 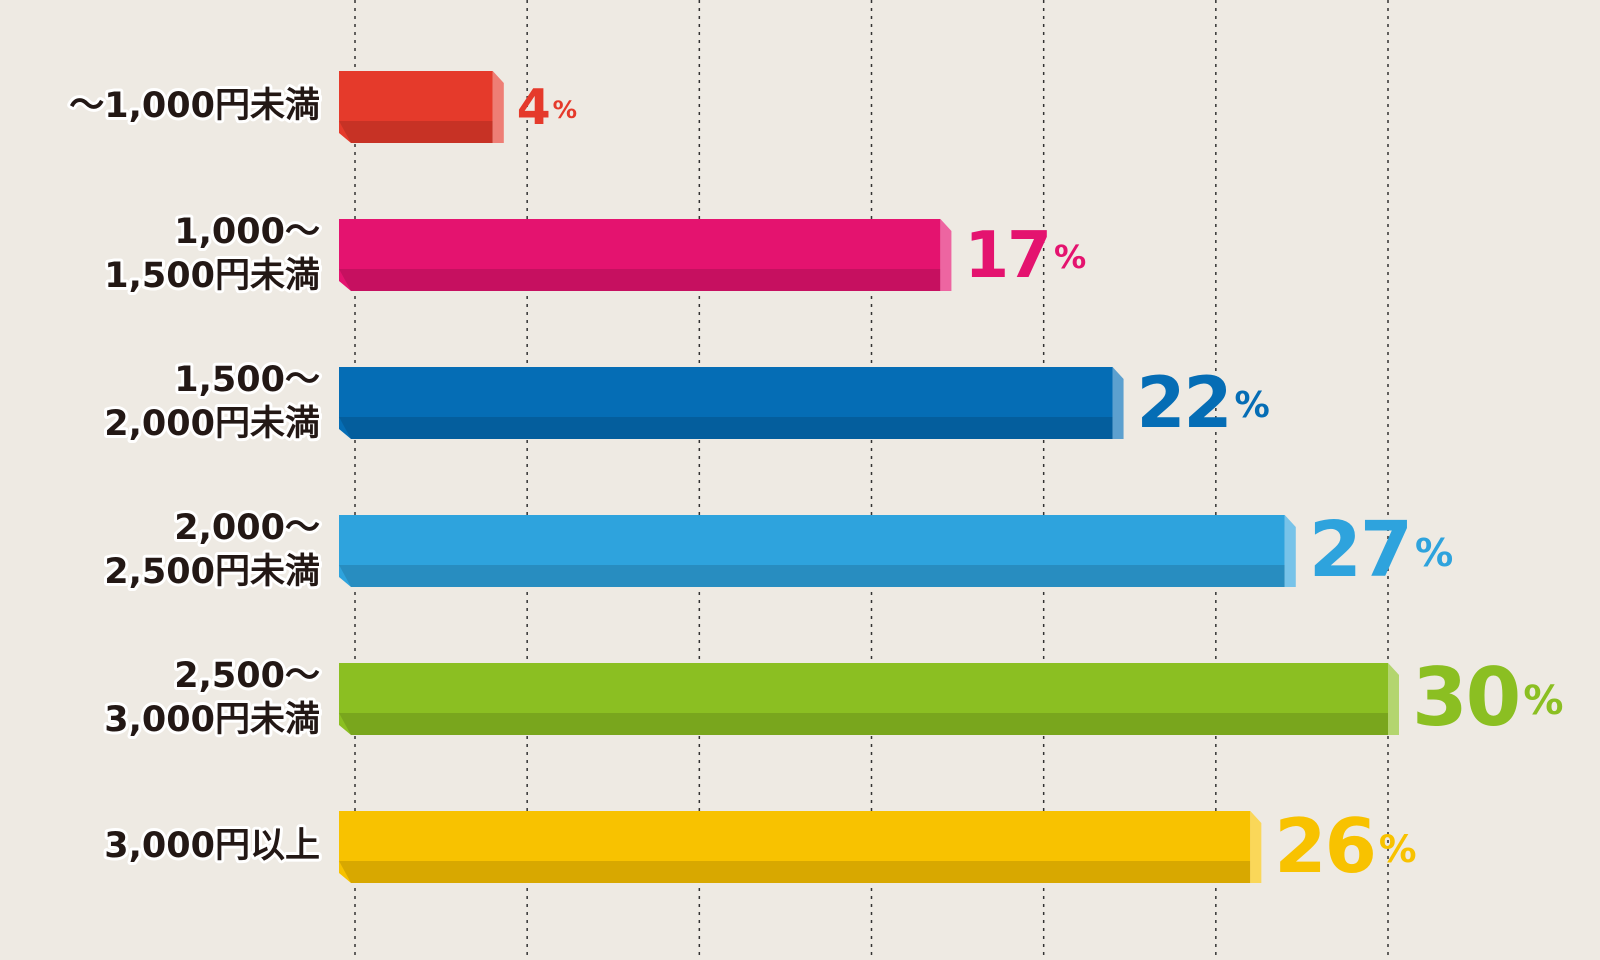 I want to click on category-label: 3,000円未満, so click(x=212, y=720).